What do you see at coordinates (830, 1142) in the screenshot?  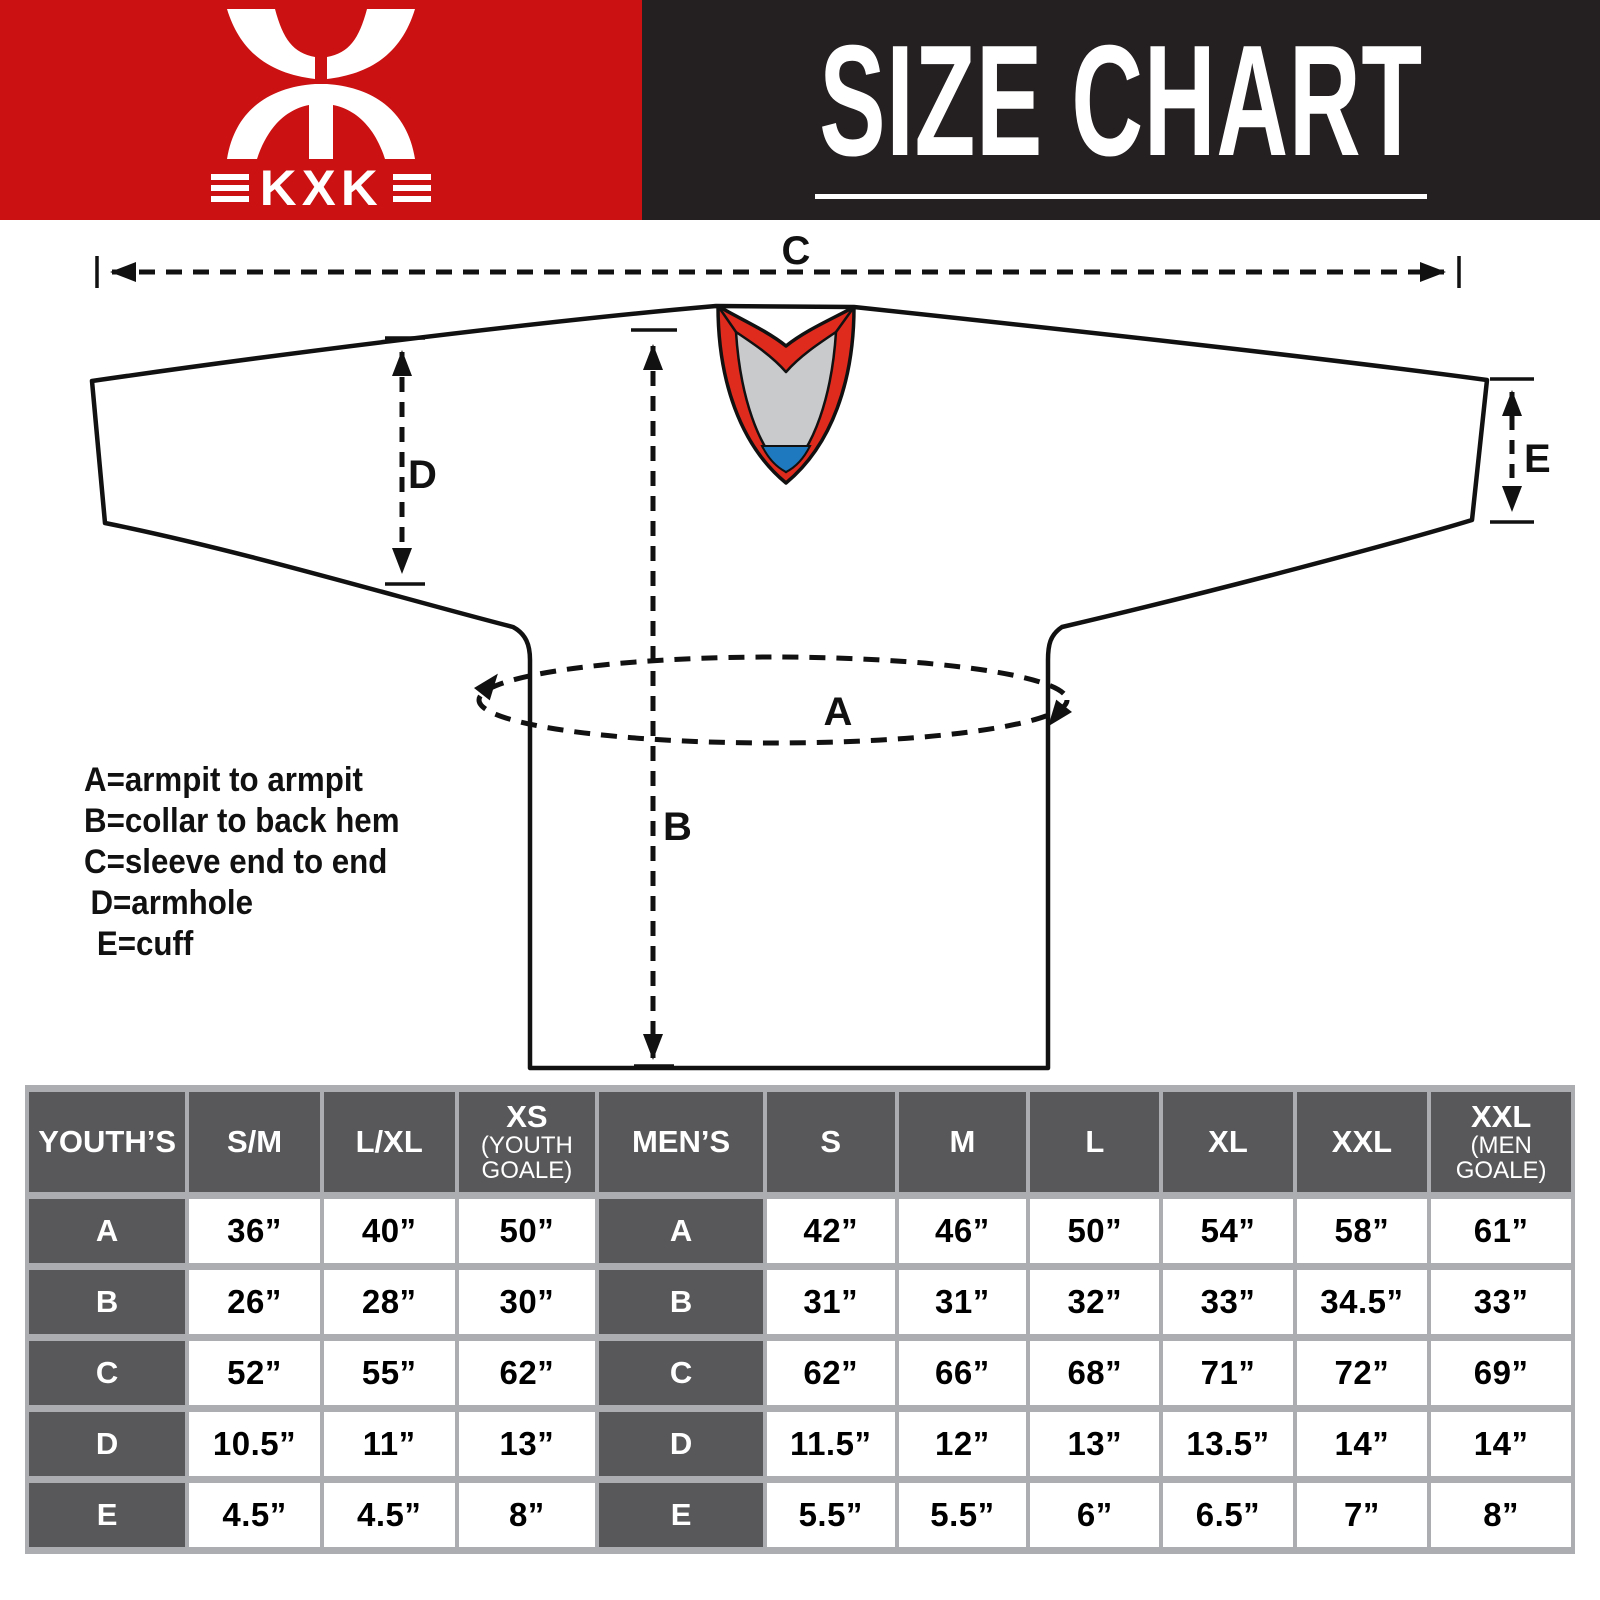 I see `column-header-s: S` at bounding box center [830, 1142].